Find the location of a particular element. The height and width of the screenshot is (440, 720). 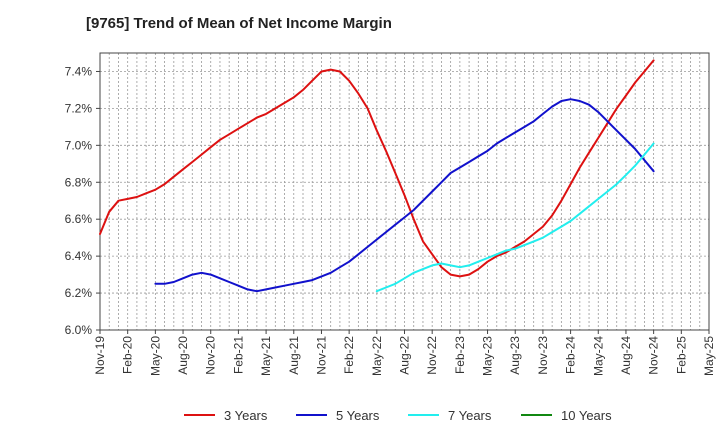

x-tick-label: Feb-24 is located at coordinates (571, 355).